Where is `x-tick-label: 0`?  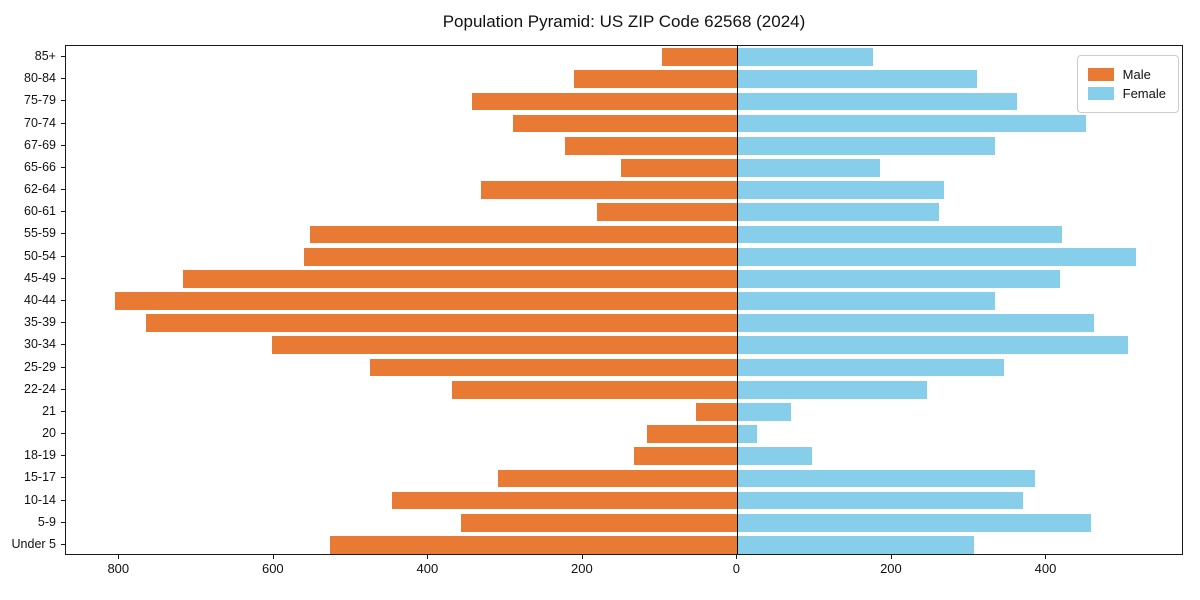 x-tick-label: 0 is located at coordinates (736, 568).